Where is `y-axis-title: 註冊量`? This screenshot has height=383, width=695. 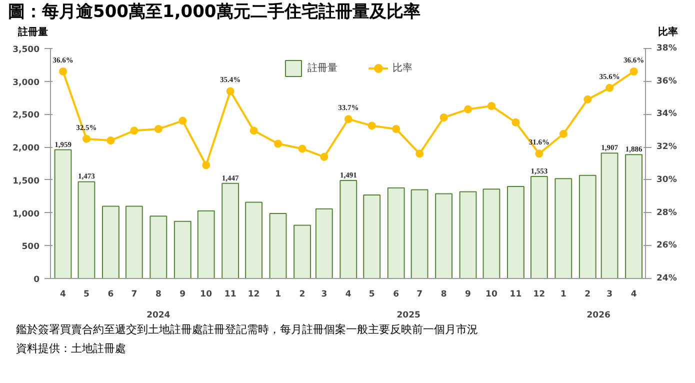 y-axis-title: 註冊量 is located at coordinates (33, 33).